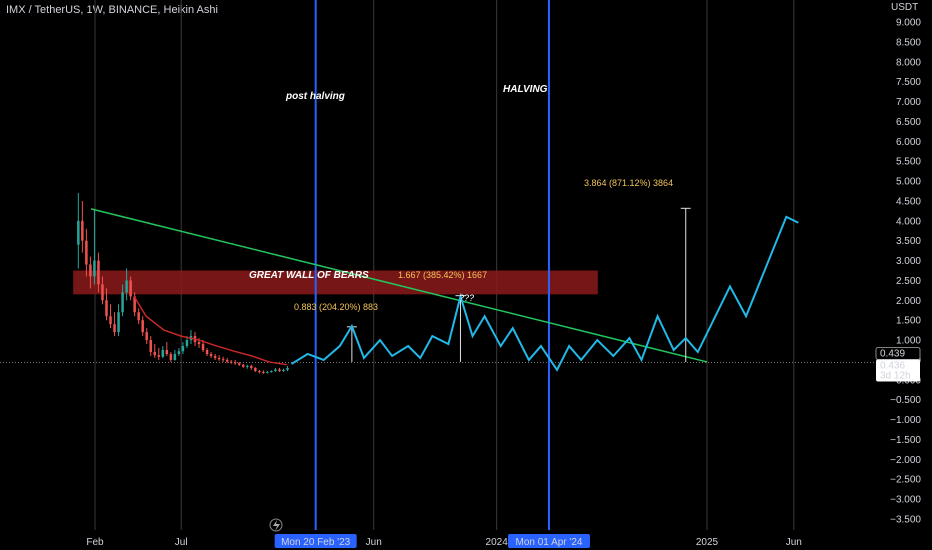  What do you see at coordinates (442, 275) in the screenshot?
I see `wall-measure-label: 1.667 (385.42%) 1667` at bounding box center [442, 275].